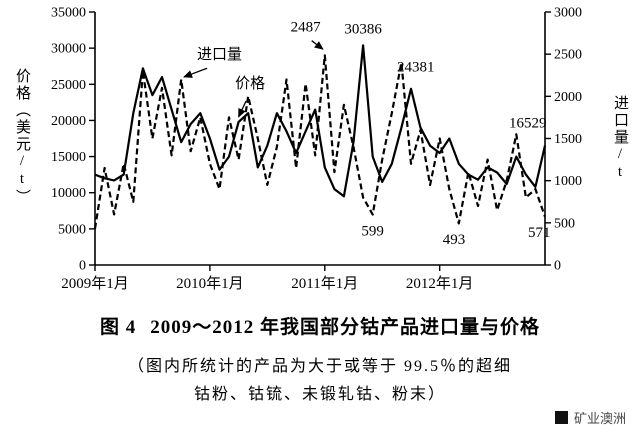 Image resolution: width=640 pixels, height=433 pixels. Describe the element at coordinates (416, 67) in the screenshot. I see `annotation-label: 24381` at that location.